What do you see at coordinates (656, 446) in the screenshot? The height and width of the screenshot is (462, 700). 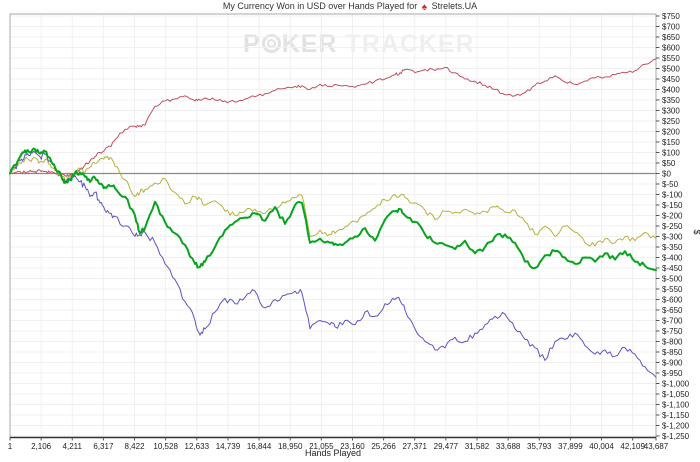 I see `x-tick-label: 43,687` at bounding box center [656, 446].